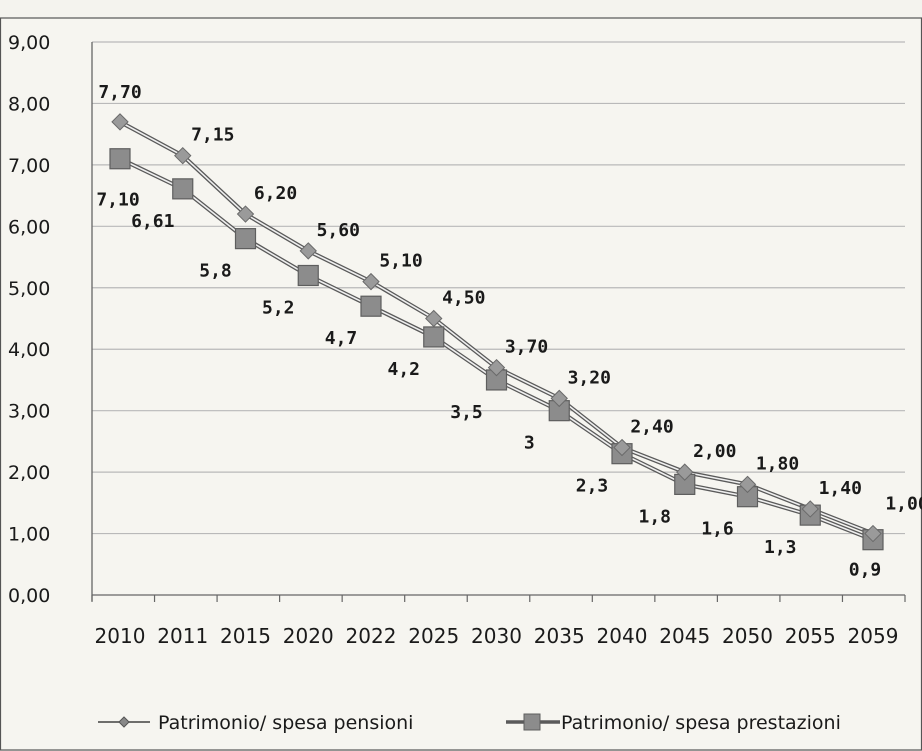  I want to click on prestazioni-data-label: 3,5, so click(466, 412).